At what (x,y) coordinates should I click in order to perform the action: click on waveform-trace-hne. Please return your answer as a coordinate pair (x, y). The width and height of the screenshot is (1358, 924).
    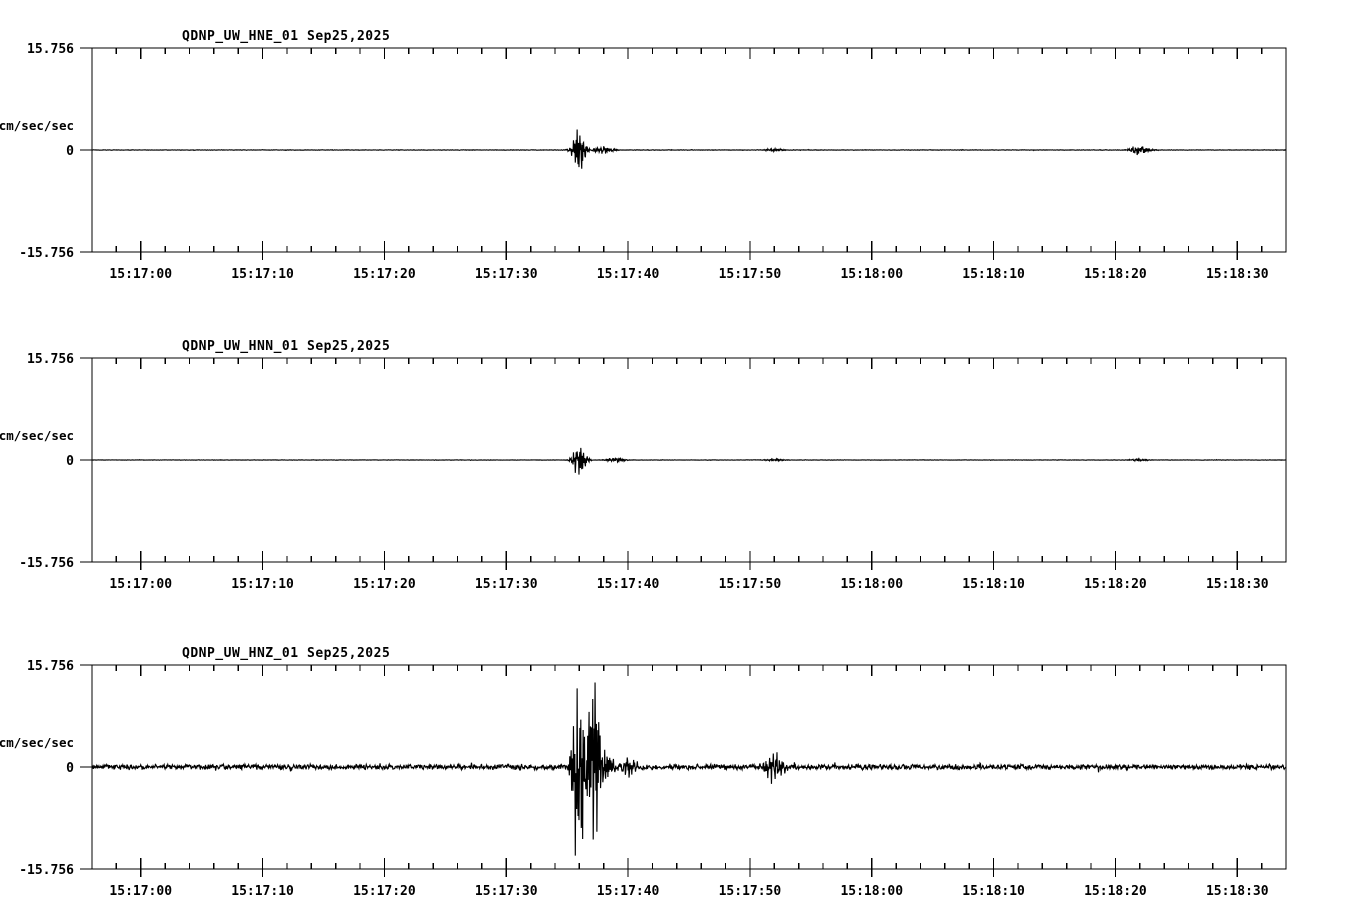
    Looking at the image, I should click on (689, 149).